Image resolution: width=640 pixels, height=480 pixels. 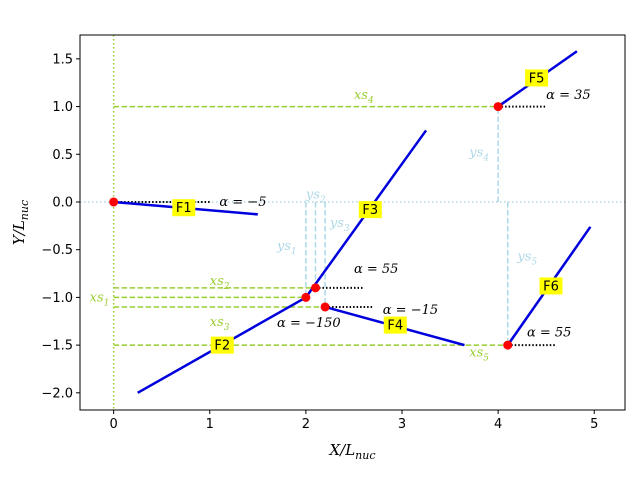 What do you see at coordinates (242, 202) in the screenshot?
I see `alpha-annotation: α = −5` at bounding box center [242, 202].